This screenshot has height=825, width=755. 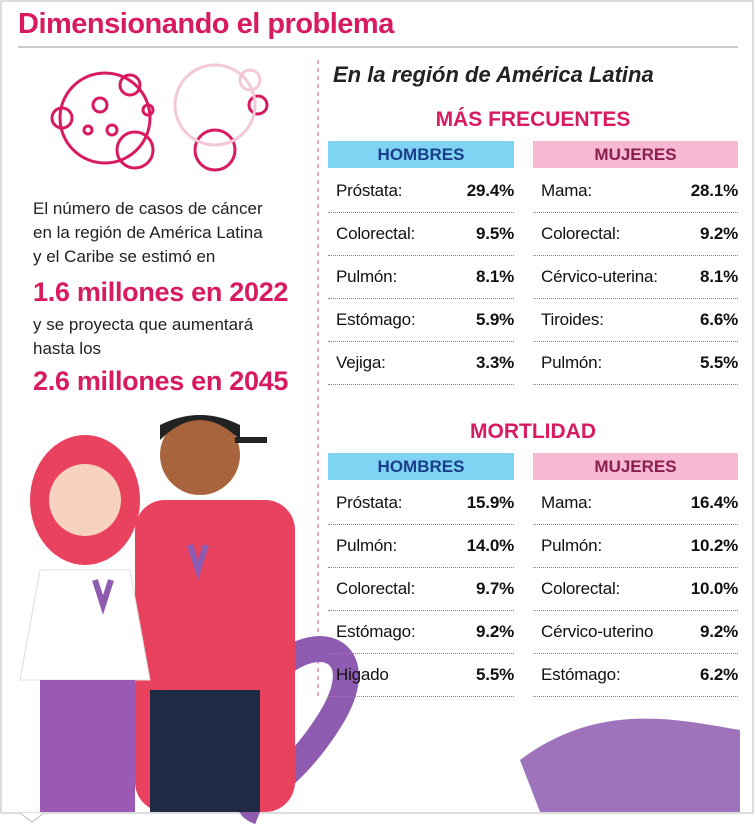 What do you see at coordinates (533, 431) in the screenshot?
I see `section-title: MORTLIDAD` at bounding box center [533, 431].